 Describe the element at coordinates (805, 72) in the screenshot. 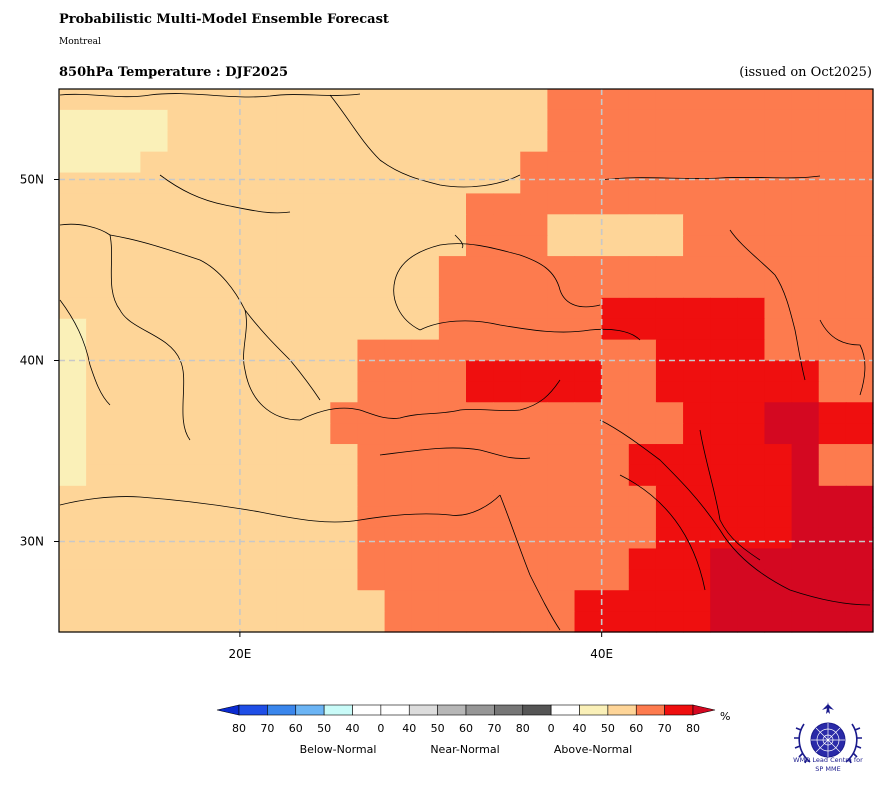

I see `issued-date: (issued on Oct2025)` at that location.